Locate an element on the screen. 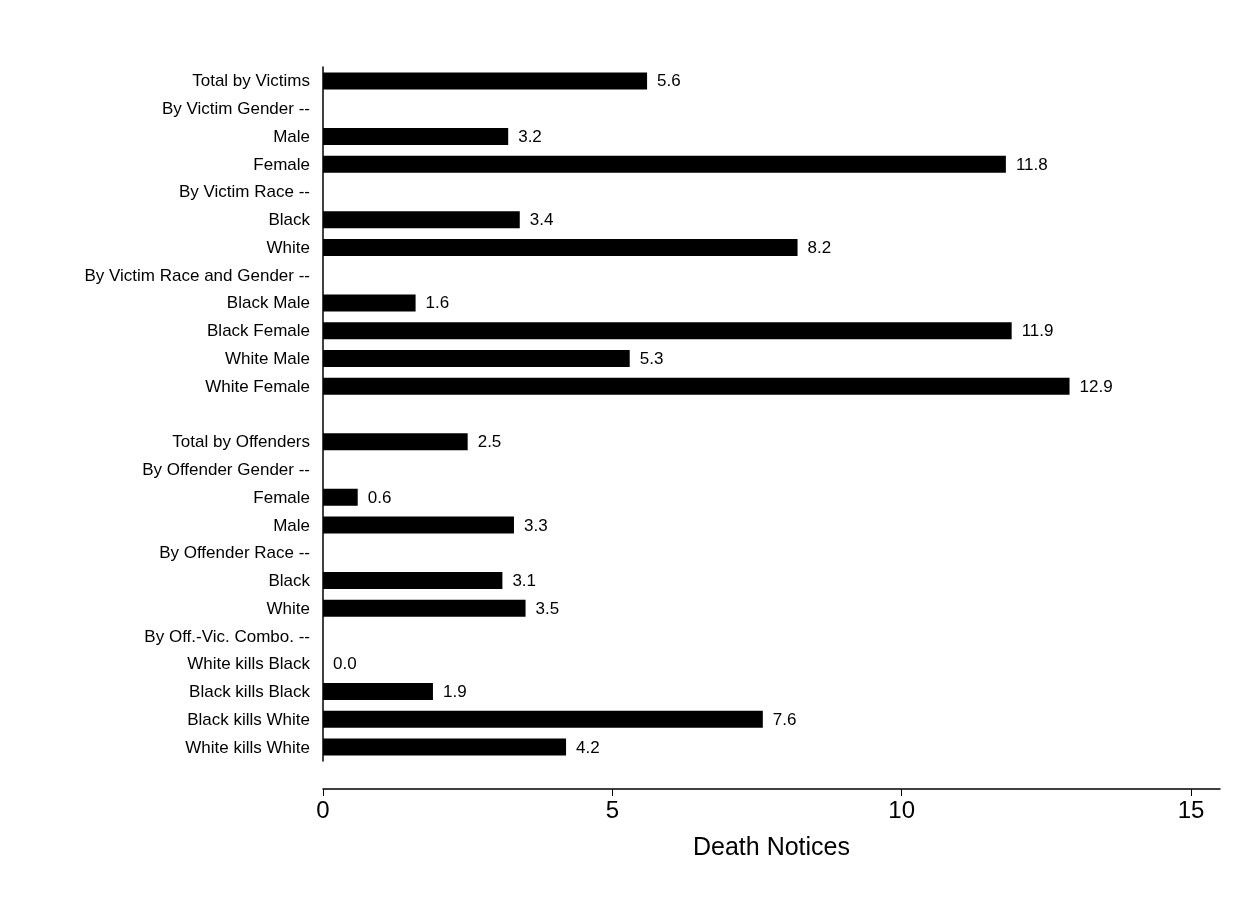 Image resolution: width=1249 pixels, height=911 pixels. y-tick-label: White kills Black is located at coordinates (249, 664).